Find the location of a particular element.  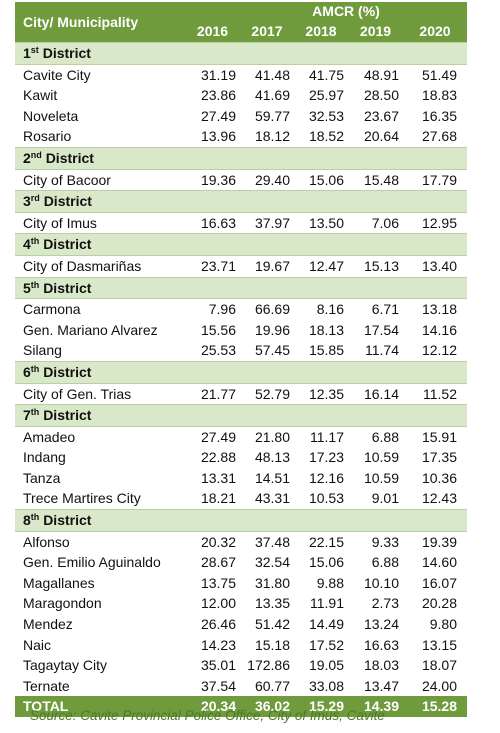

data-row: Rosario 13.96 18.12 18.52 20.64 27.68 is located at coordinates (241, 136).